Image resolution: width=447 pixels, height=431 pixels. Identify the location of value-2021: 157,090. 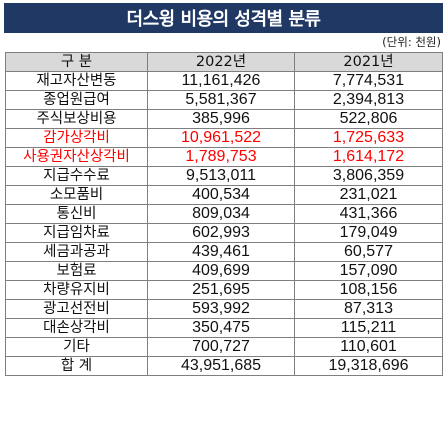
(368, 271).